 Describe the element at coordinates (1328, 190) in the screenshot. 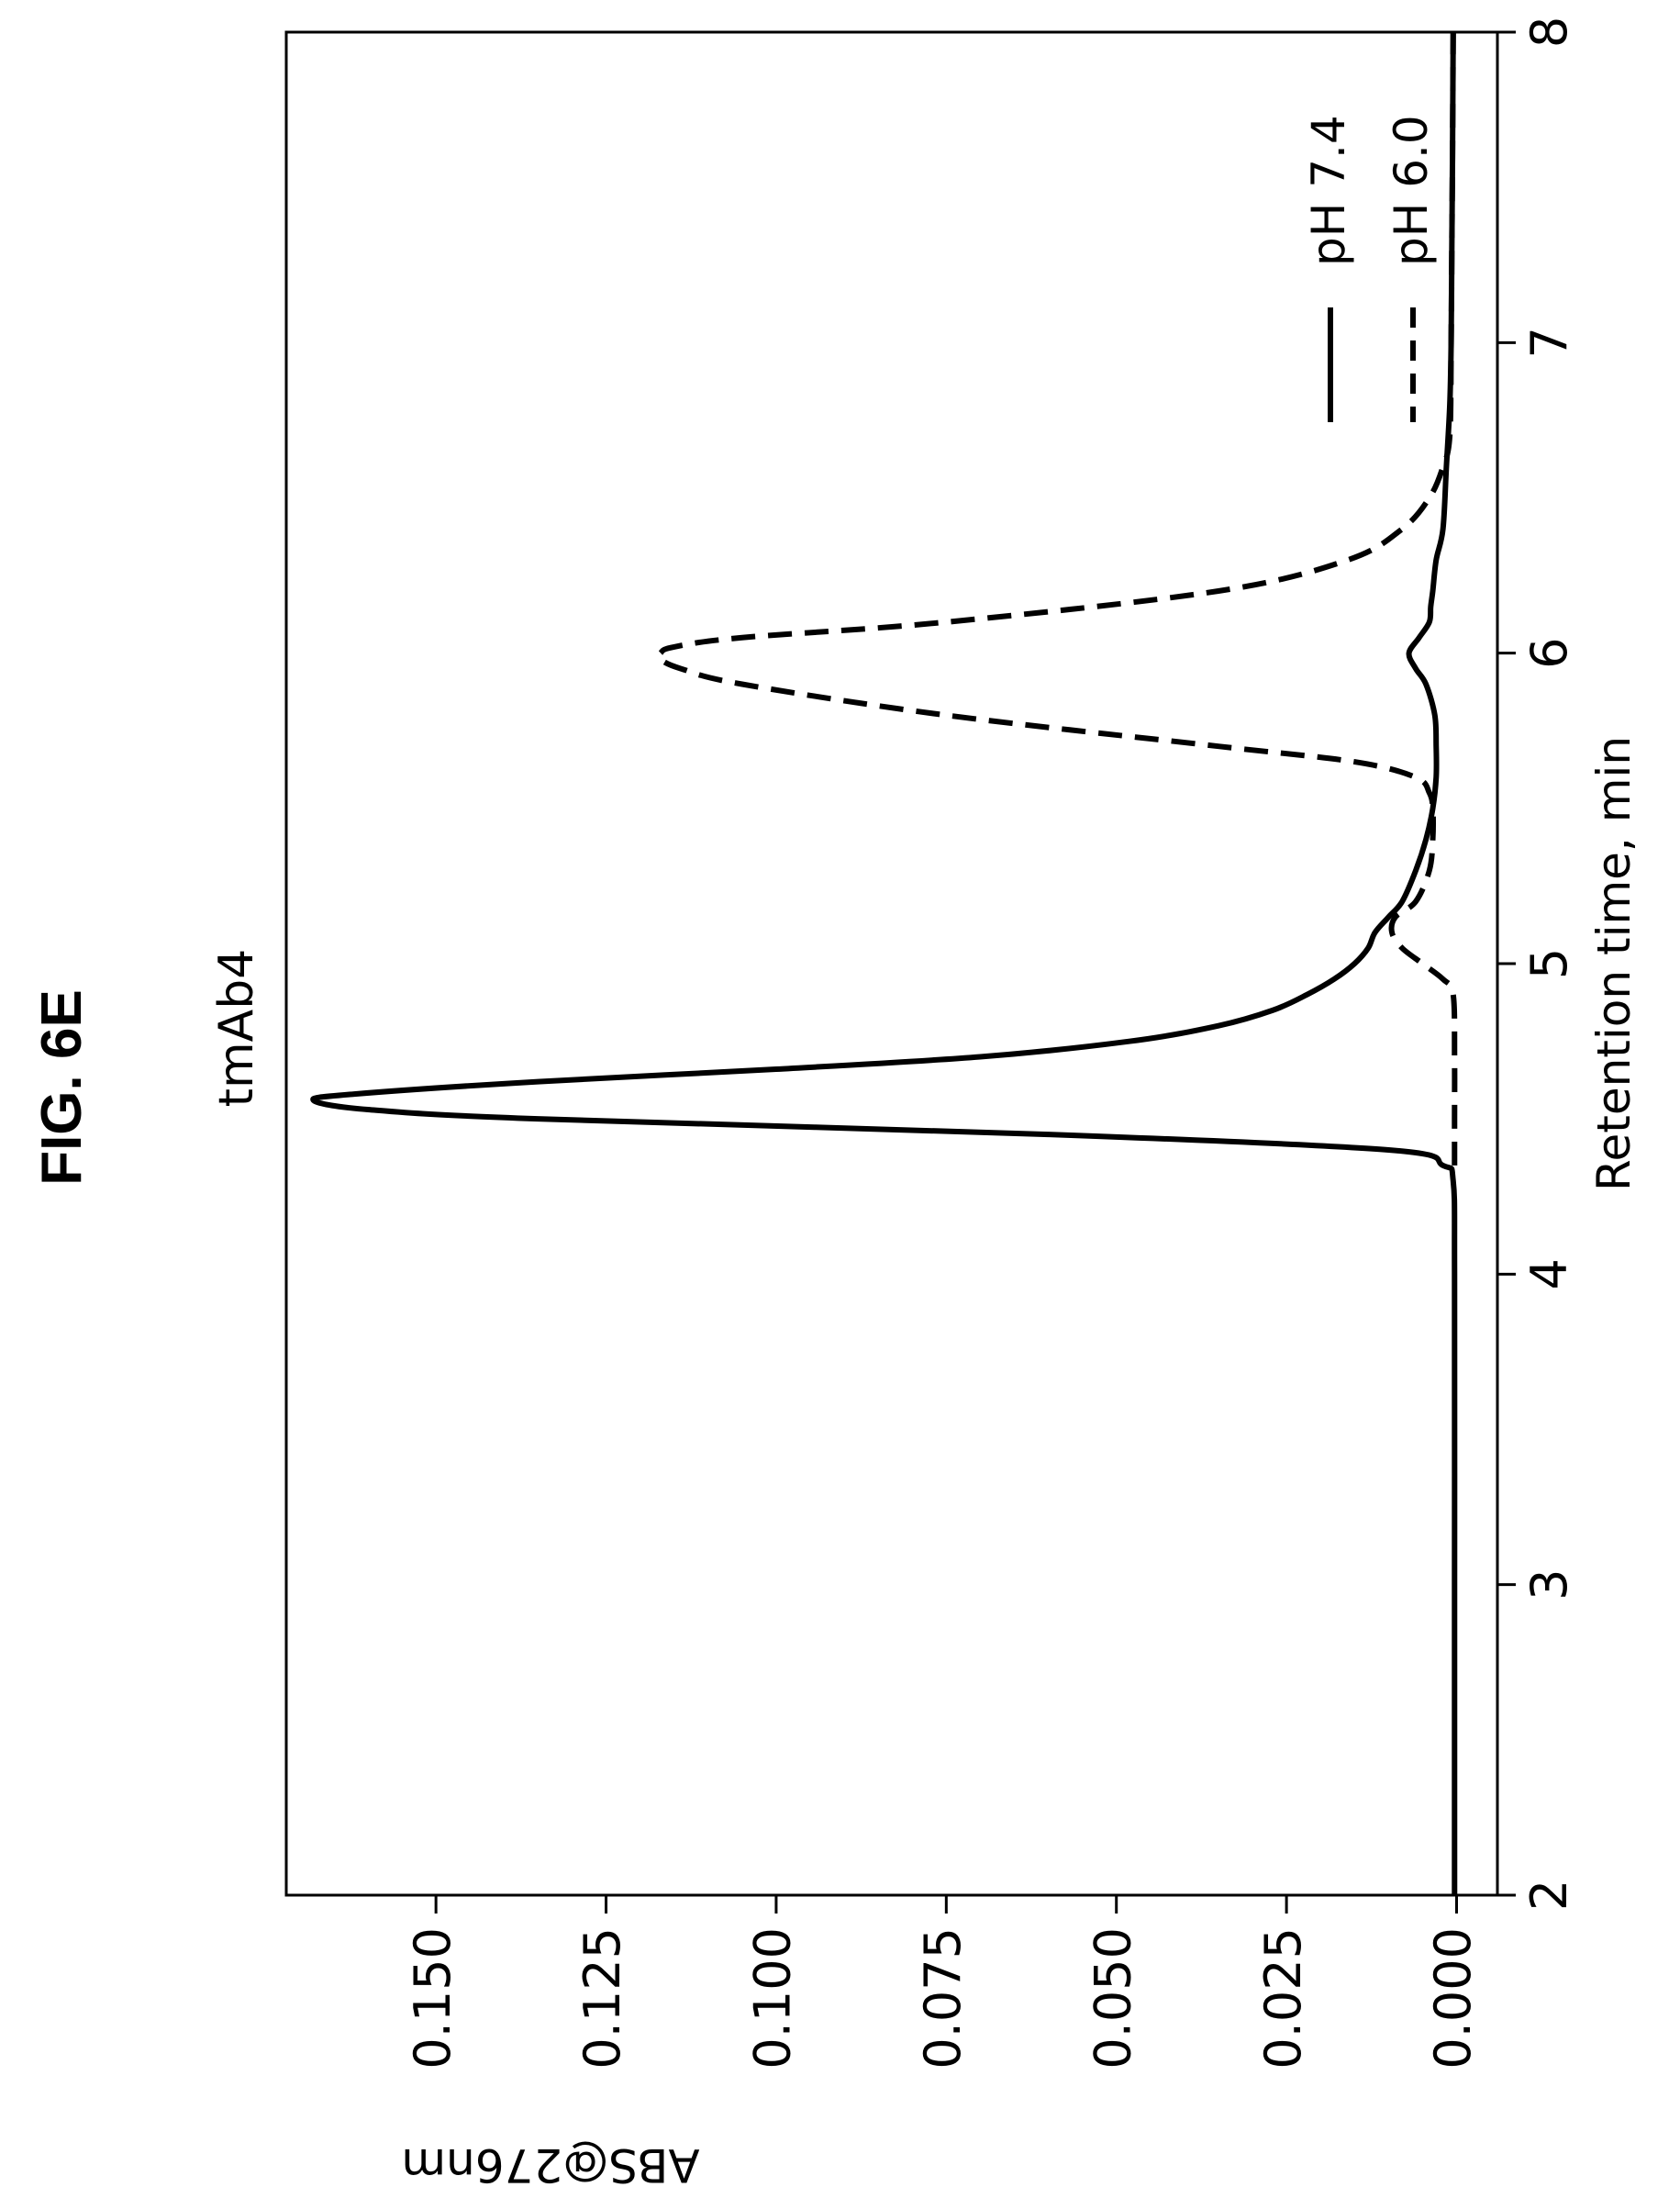

I see `legend-label-ph74: pH 7.4` at that location.